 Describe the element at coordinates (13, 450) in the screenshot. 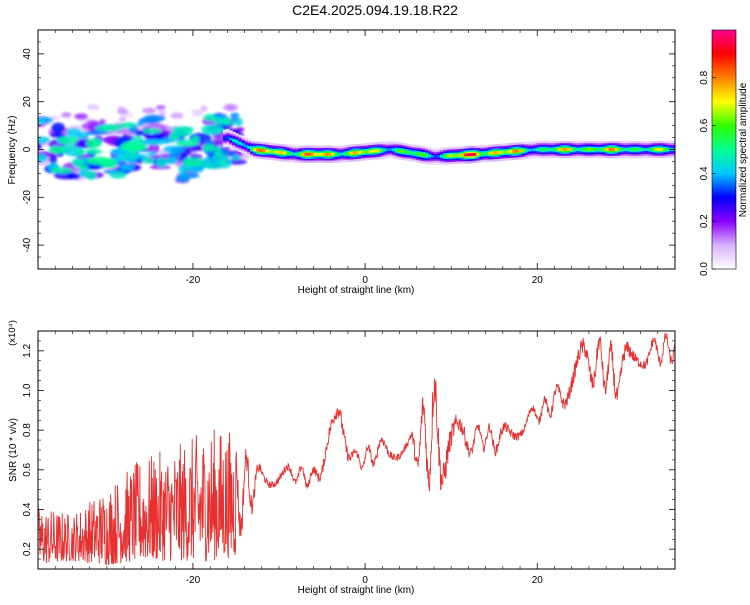

I see `snr-y-axis-label: SNR (10 * v/v)` at that location.